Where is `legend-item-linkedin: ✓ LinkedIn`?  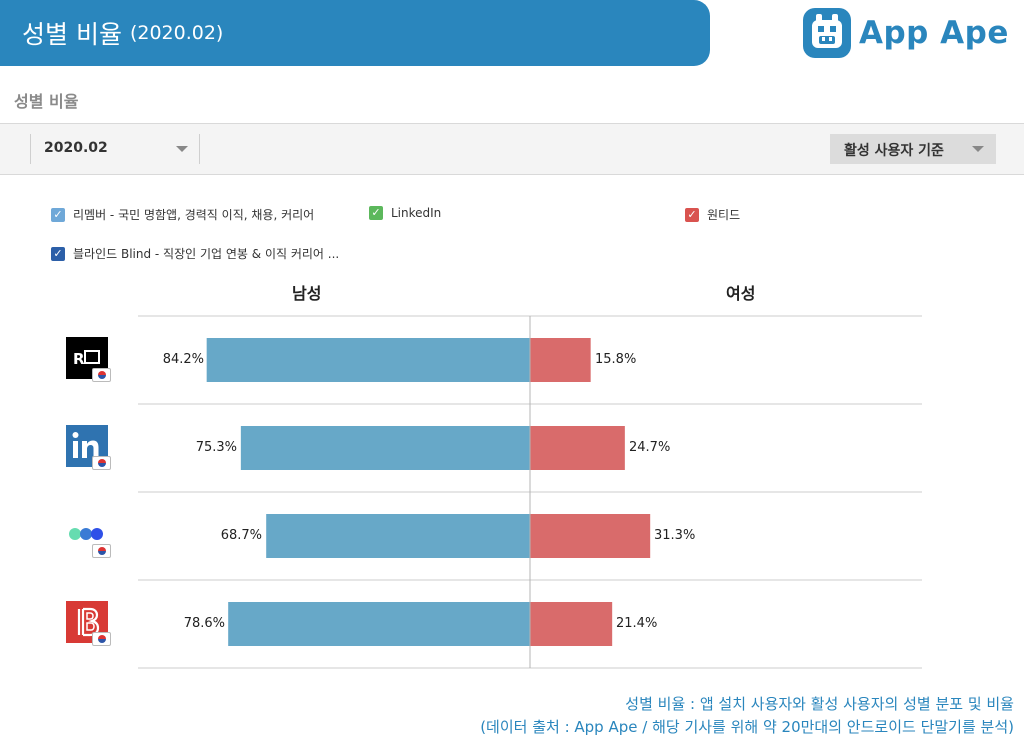
legend-item-linkedin: ✓ LinkedIn is located at coordinates (405, 213).